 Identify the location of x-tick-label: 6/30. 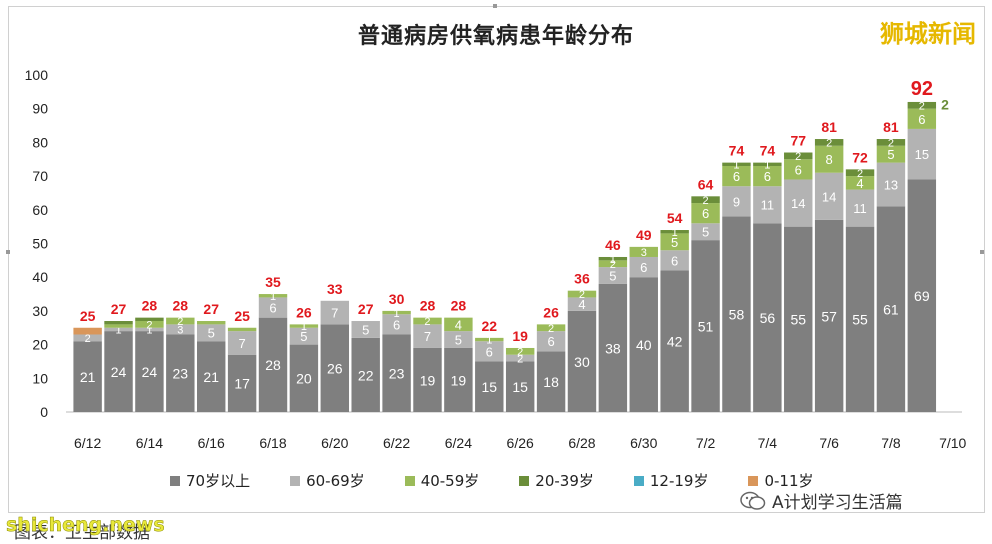
(643, 443).